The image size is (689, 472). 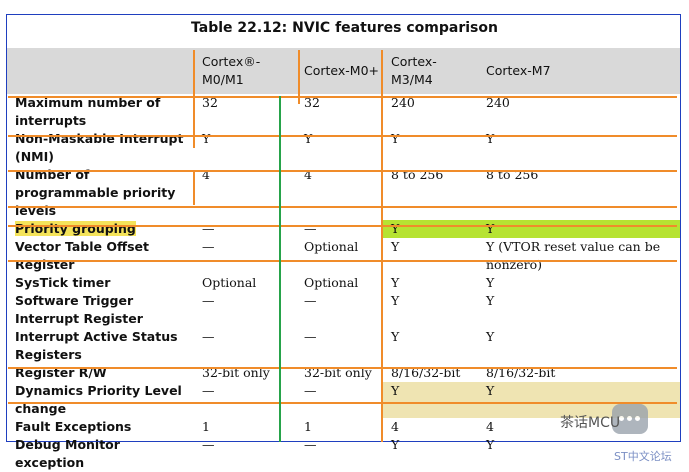 What do you see at coordinates (590, 423) in the screenshot?
I see `watermark-brand: 茶话MCU` at bounding box center [590, 423].